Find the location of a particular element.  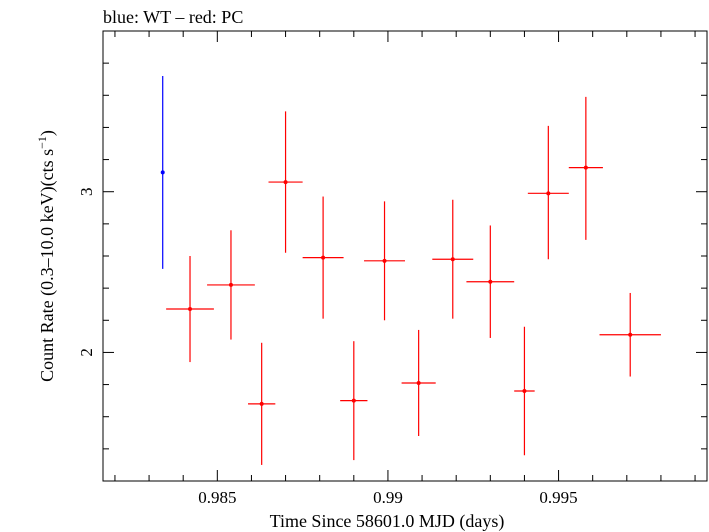

y-axis-label-main: Count Rate (0.3–10.0 keV)(cts s is located at coordinates (47, 265).